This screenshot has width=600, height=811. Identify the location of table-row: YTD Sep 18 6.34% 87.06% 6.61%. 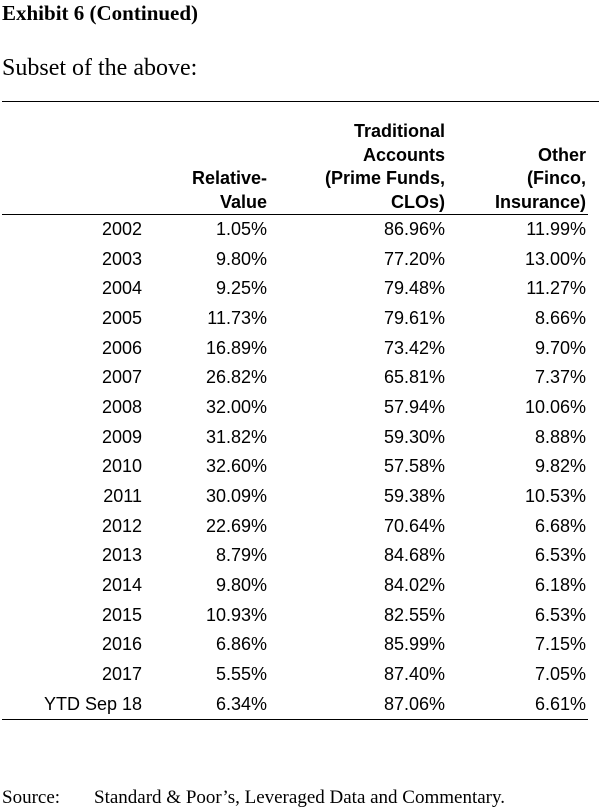
(295, 705).